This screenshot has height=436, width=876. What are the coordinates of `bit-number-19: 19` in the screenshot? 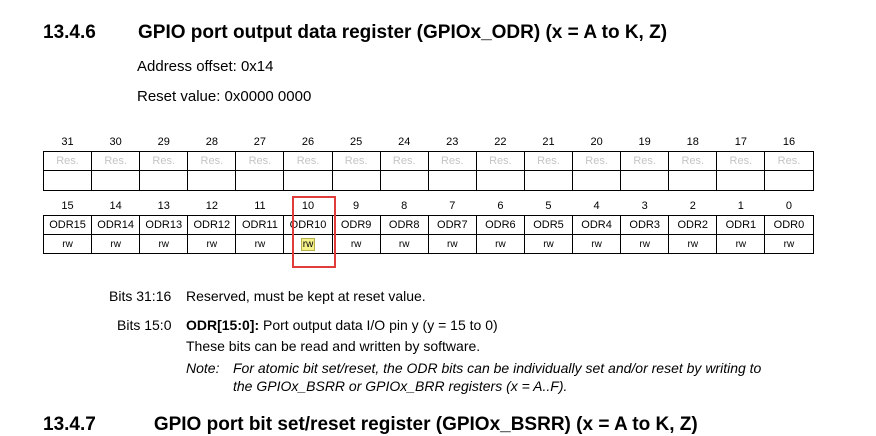 It's located at (644, 142).